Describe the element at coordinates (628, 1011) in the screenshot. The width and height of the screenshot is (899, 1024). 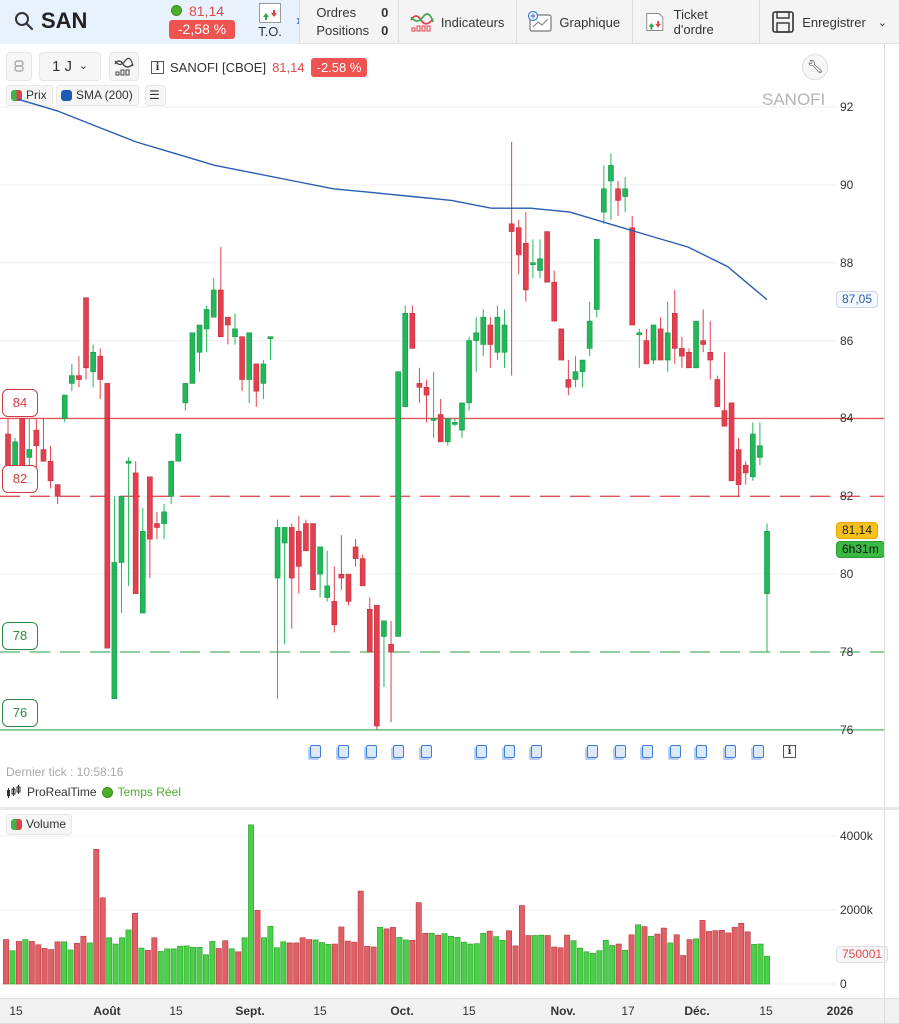
I see `time-axis-label: 17` at that location.